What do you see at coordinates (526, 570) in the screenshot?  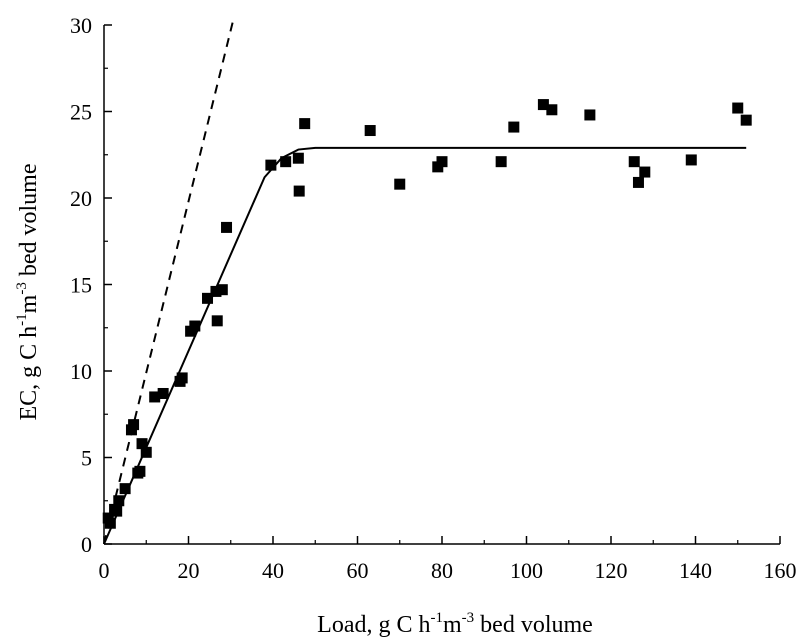 I see `x-tick-label: 100` at bounding box center [526, 570].